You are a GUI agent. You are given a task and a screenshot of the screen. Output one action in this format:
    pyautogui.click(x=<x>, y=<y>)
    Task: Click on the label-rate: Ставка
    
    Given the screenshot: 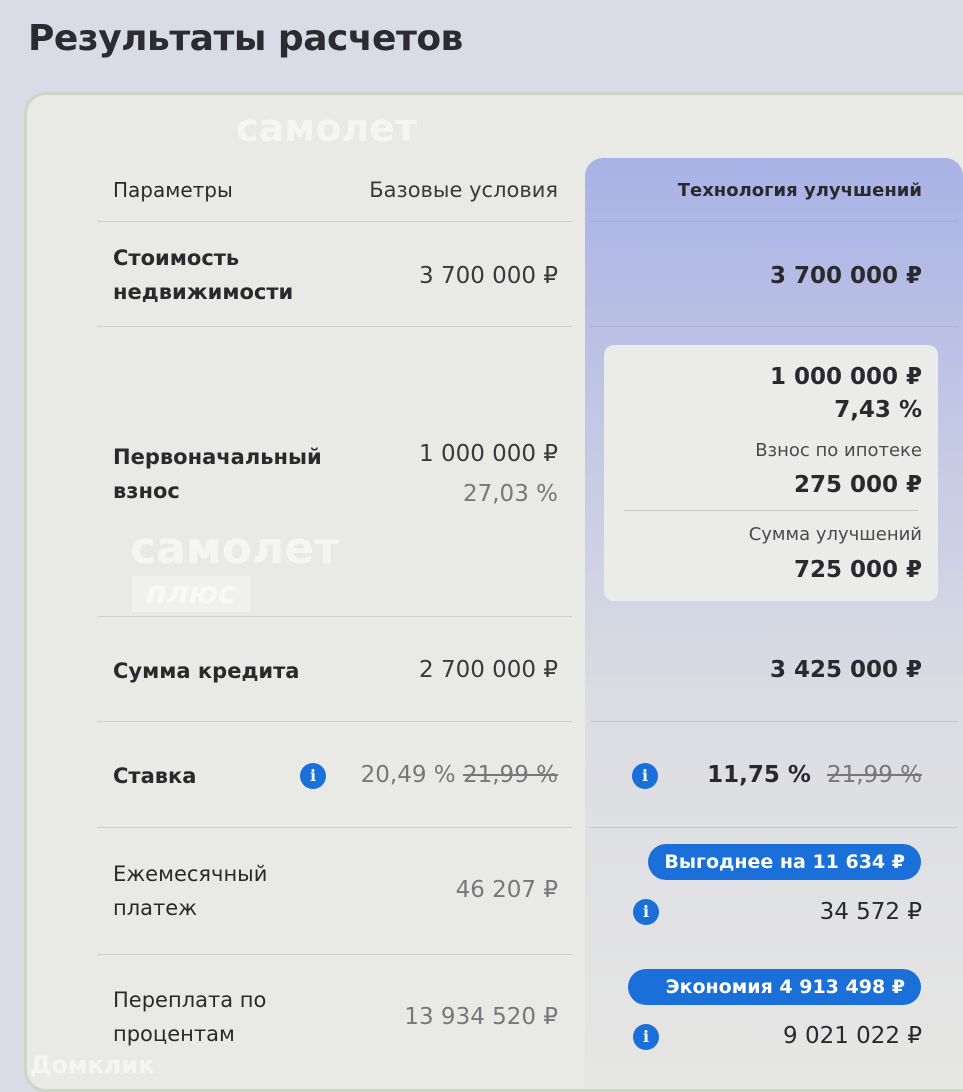 What is the action you would take?
    pyautogui.click(x=155, y=776)
    